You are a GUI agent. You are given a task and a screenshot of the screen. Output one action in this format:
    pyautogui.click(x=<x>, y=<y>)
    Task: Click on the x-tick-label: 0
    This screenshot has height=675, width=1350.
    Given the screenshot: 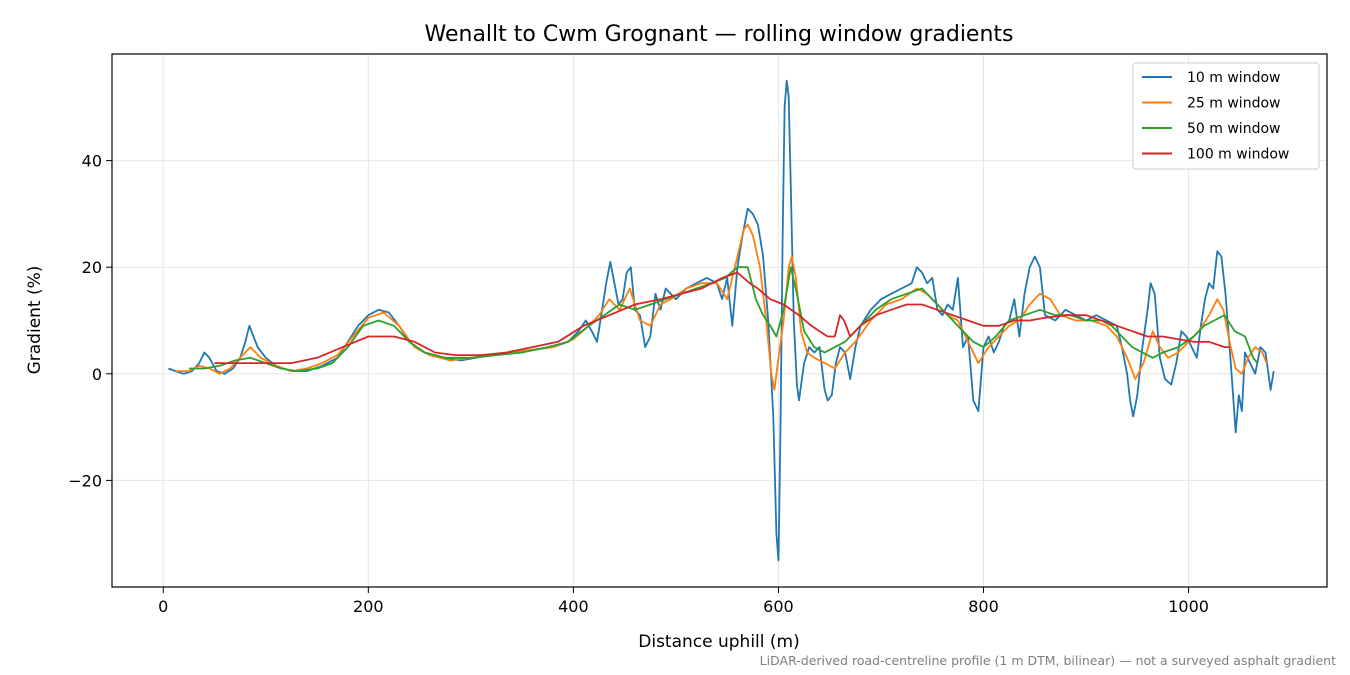 What is the action you would take?
    pyautogui.click(x=163, y=606)
    